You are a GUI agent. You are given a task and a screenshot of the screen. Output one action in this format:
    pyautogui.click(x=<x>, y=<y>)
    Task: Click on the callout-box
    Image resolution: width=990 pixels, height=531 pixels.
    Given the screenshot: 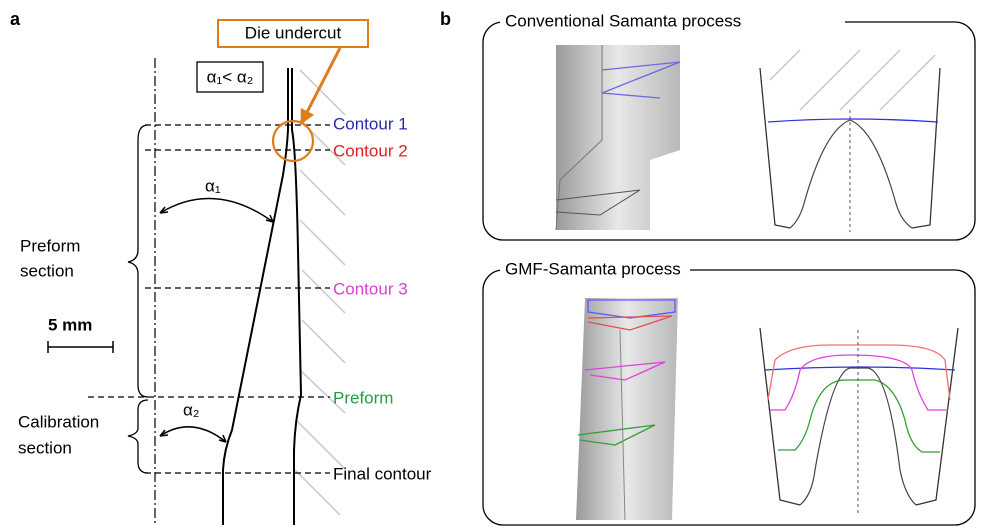 What is the action you would take?
    pyautogui.click(x=293, y=33)
    